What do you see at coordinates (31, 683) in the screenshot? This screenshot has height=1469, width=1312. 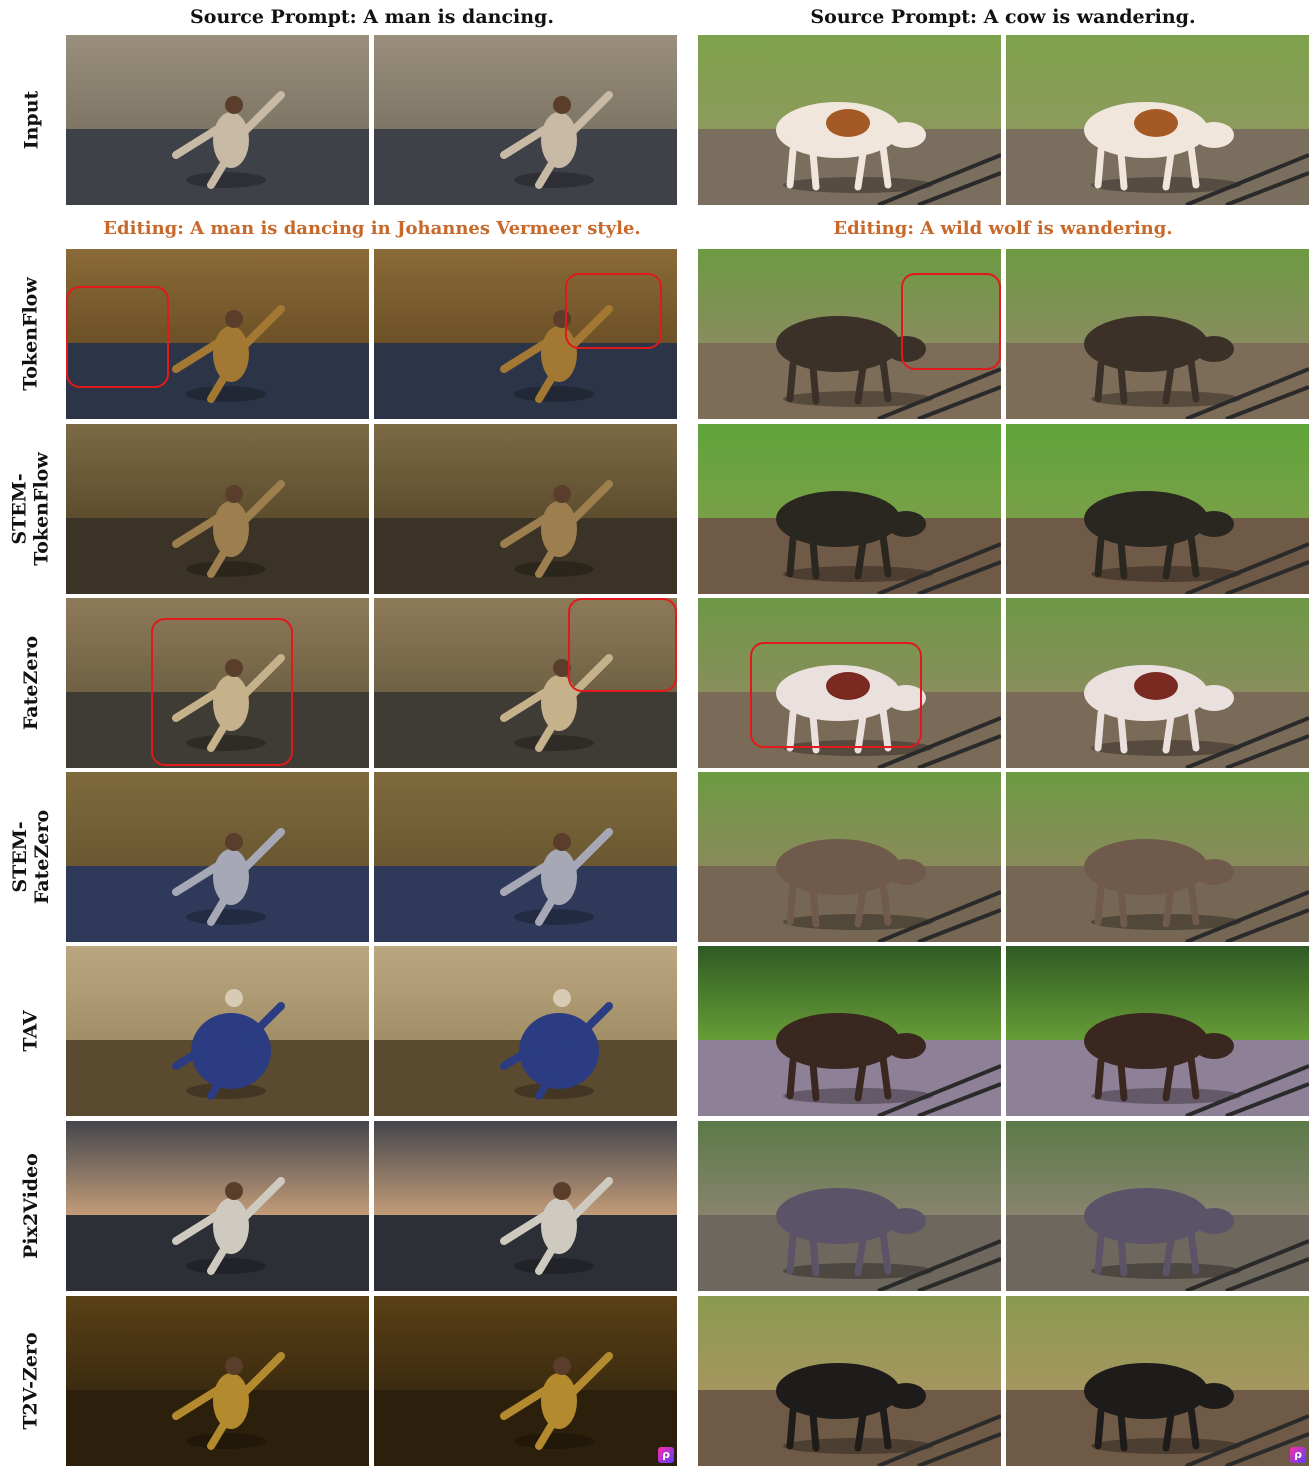 I see `row-label-text: FateZero` at bounding box center [31, 683].